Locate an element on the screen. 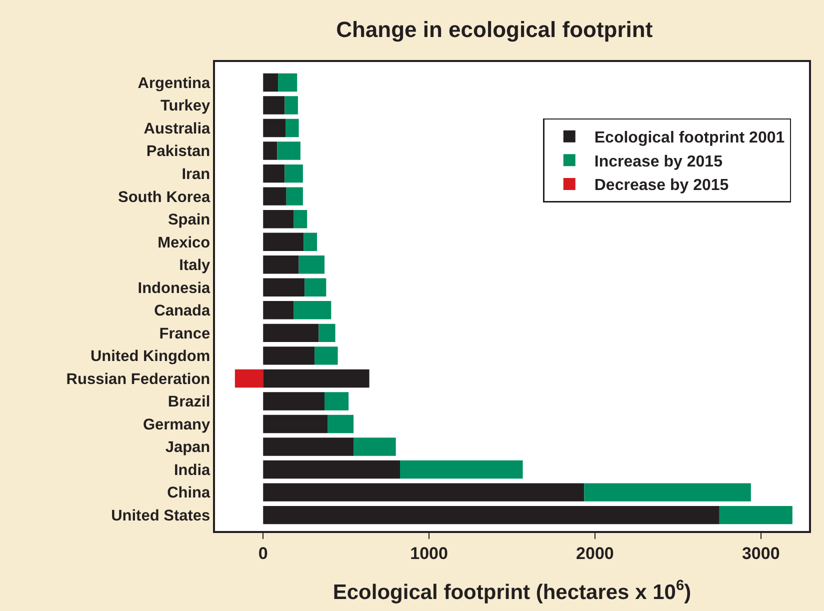  legend-label: Increase by 2015 is located at coordinates (658, 161).